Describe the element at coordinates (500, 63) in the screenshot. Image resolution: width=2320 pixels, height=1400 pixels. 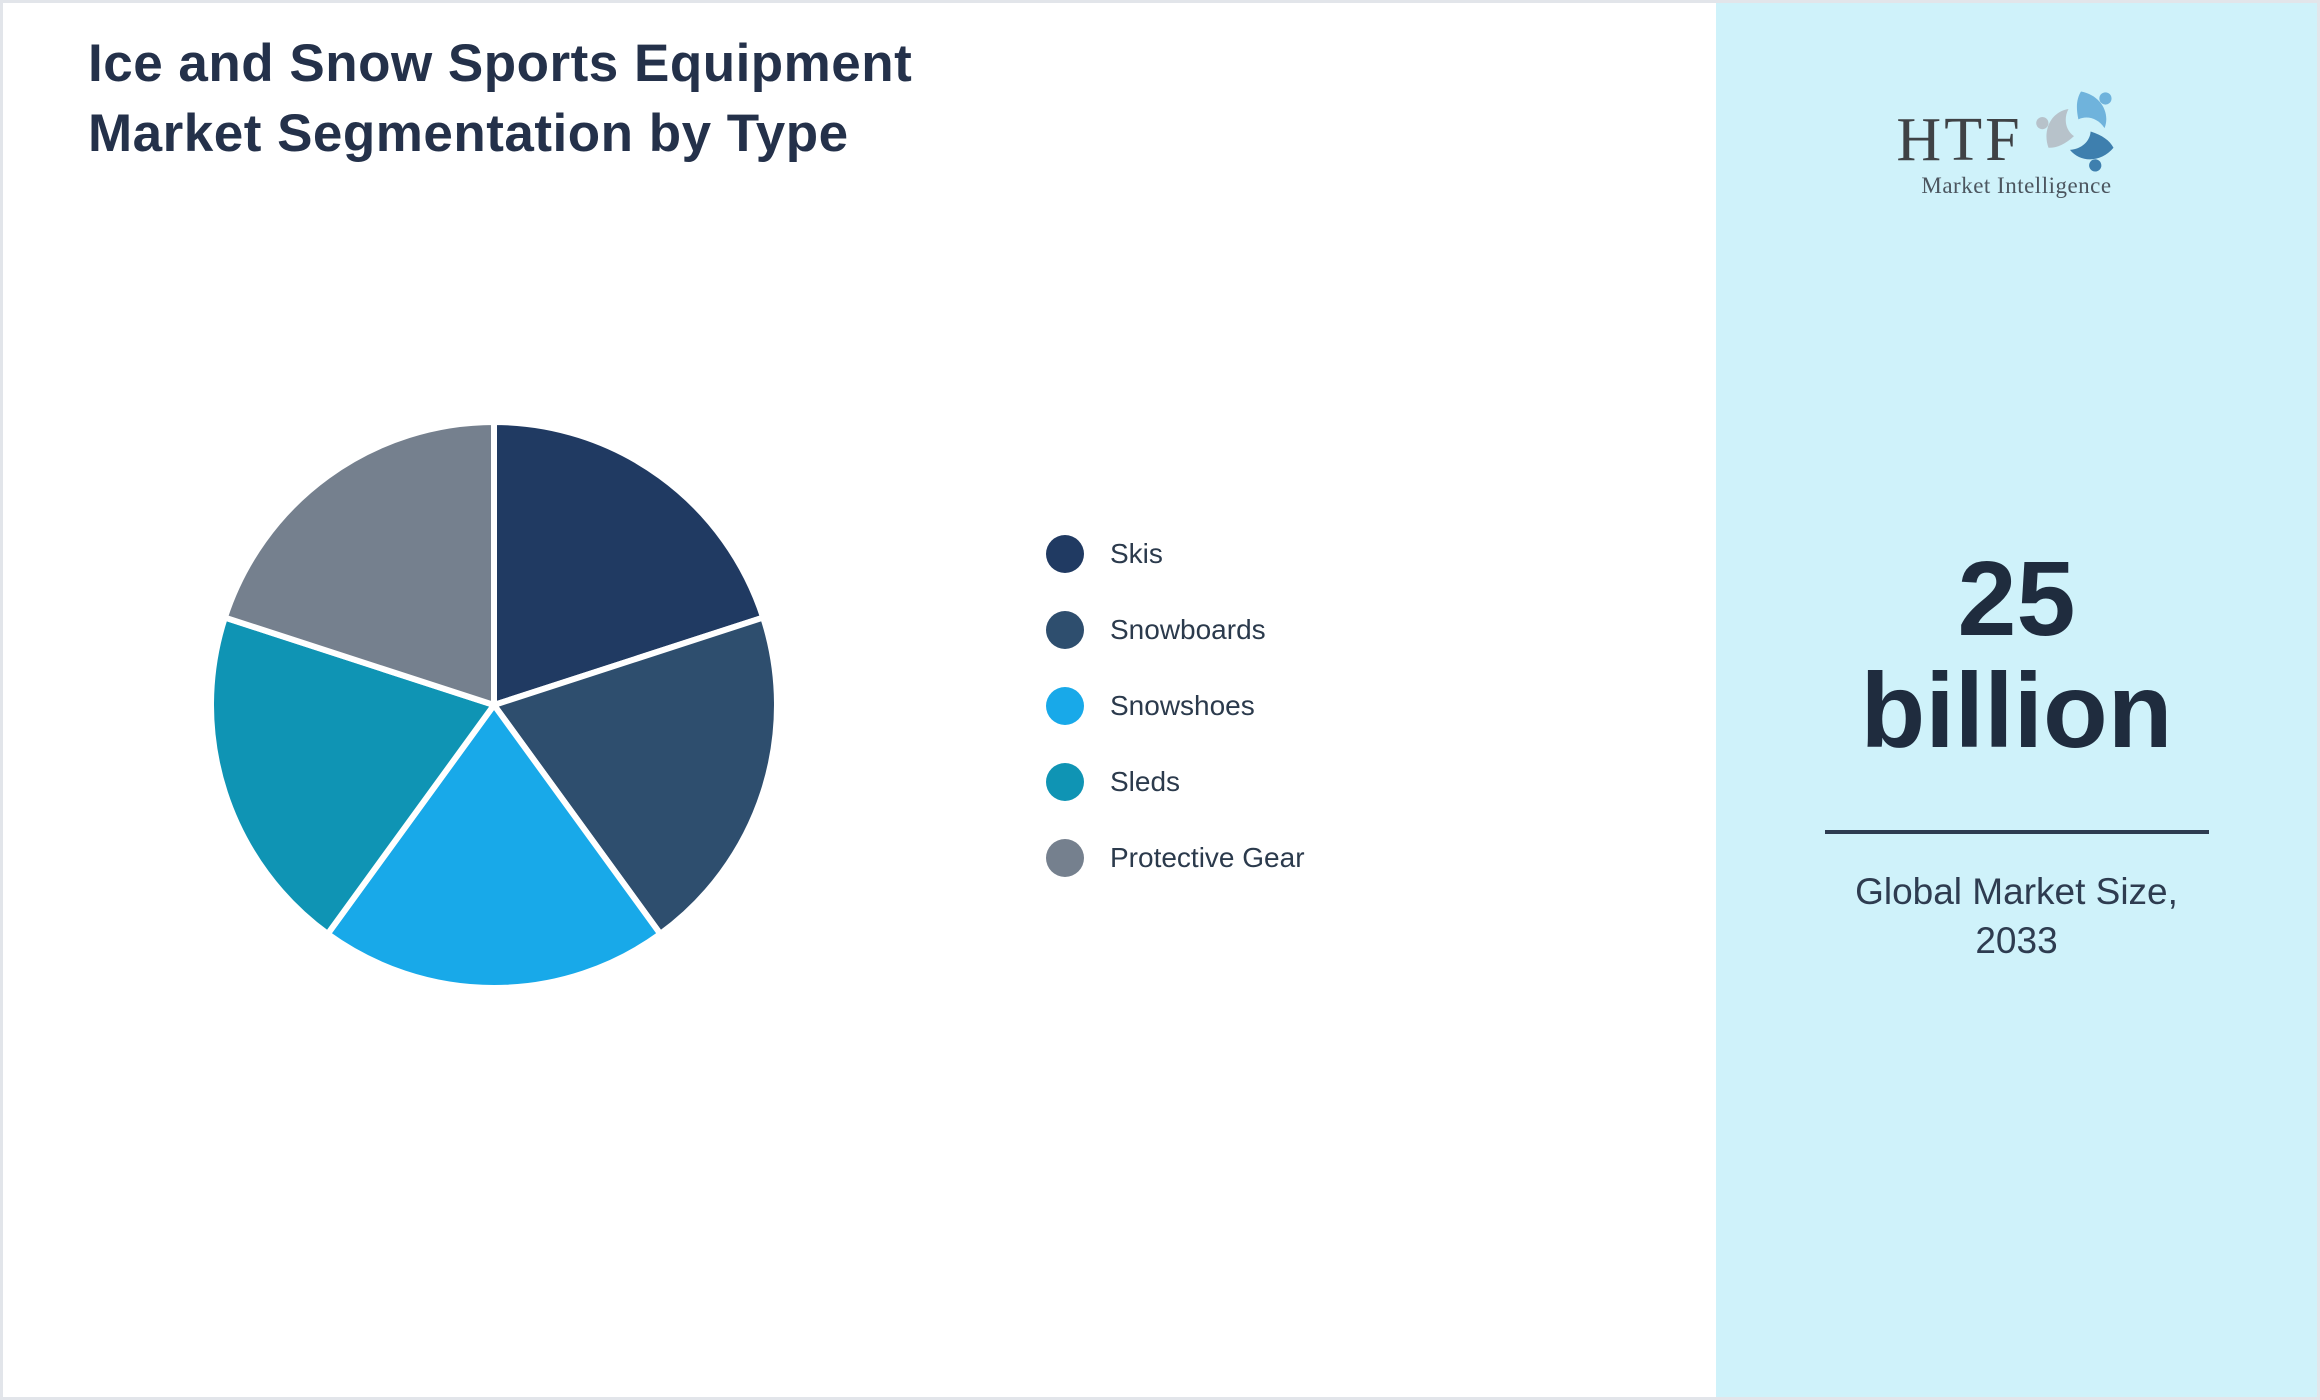
I see `chart-title-line1: Ice and Snow Sports Equipment` at that location.